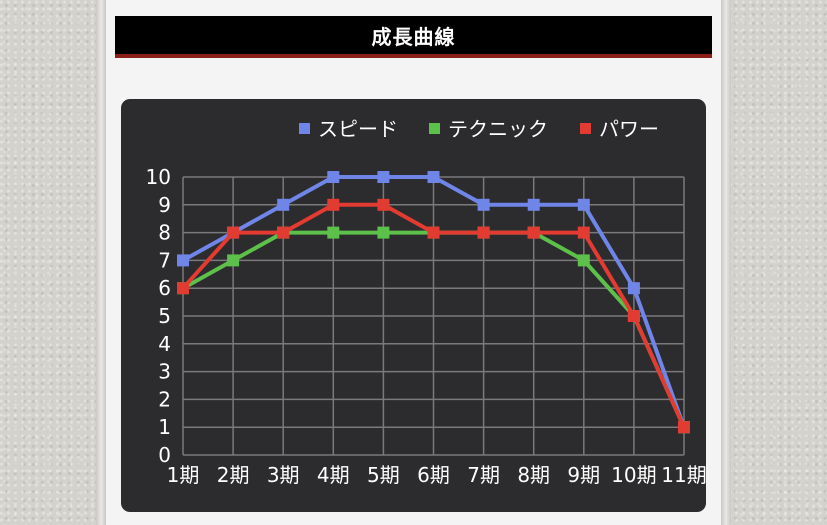 This screenshot has width=827, height=525. I want to click on x-tick-label: 11期, so click(683, 475).